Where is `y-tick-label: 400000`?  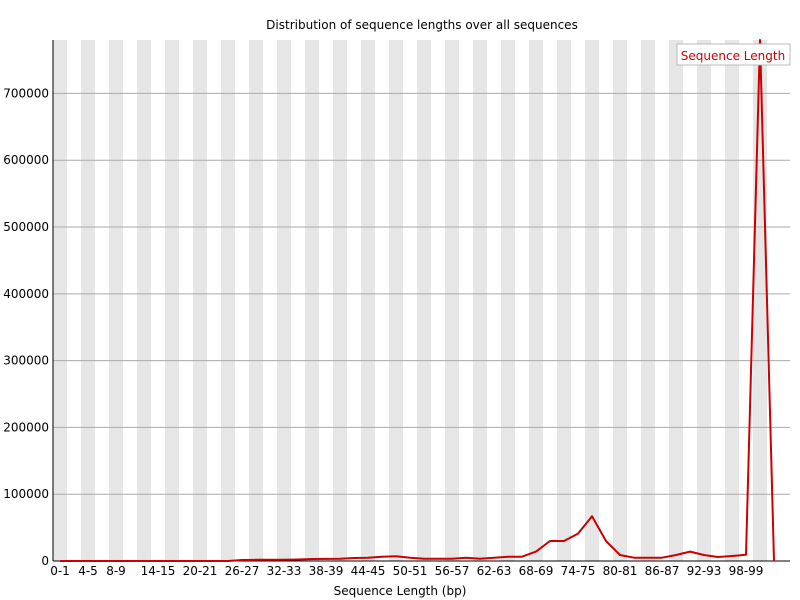
y-tick-label: 400000 is located at coordinates (26, 294).